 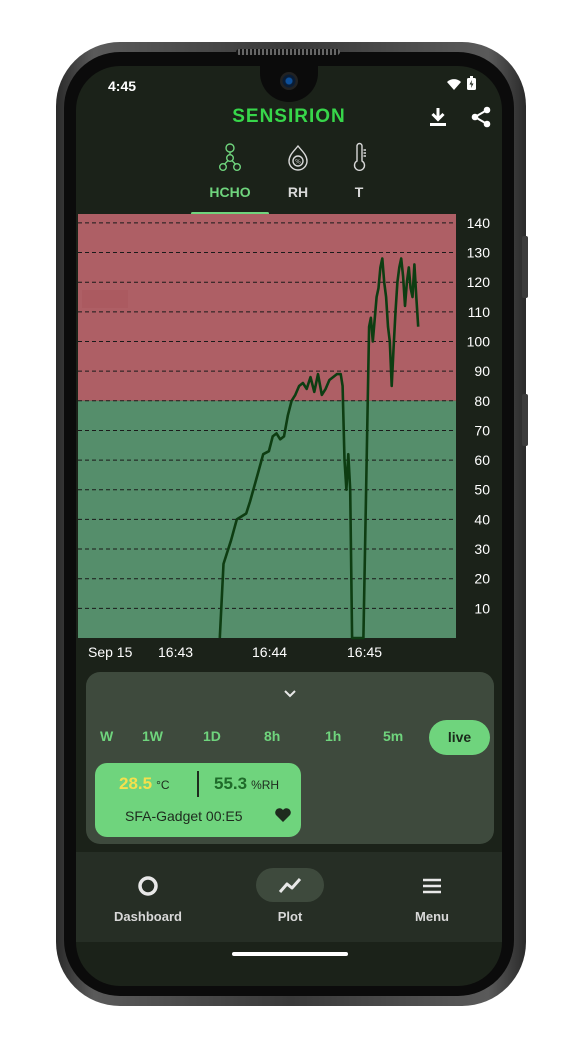 I want to click on humidity-number: 55.3, so click(x=230, y=783).